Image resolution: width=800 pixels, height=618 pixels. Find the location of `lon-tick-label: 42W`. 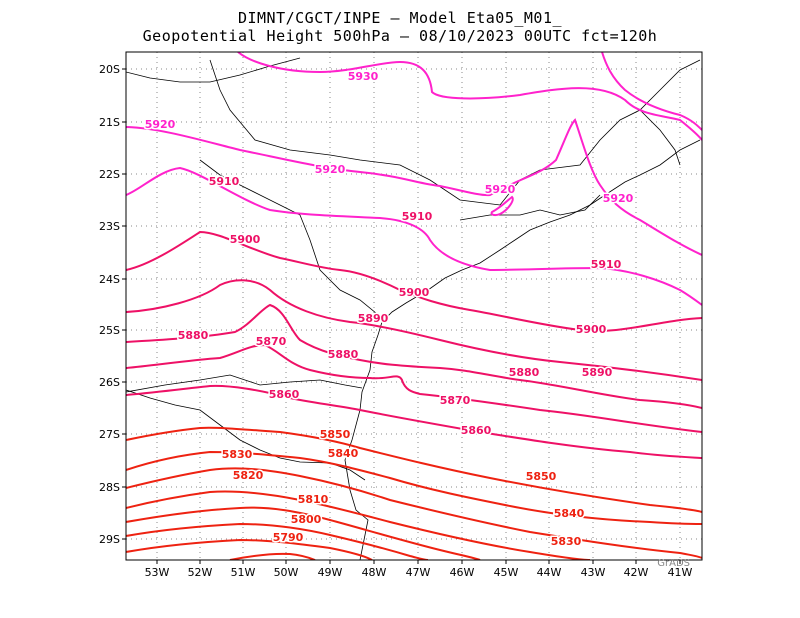

lon-tick-label: 42W is located at coordinates (636, 572).